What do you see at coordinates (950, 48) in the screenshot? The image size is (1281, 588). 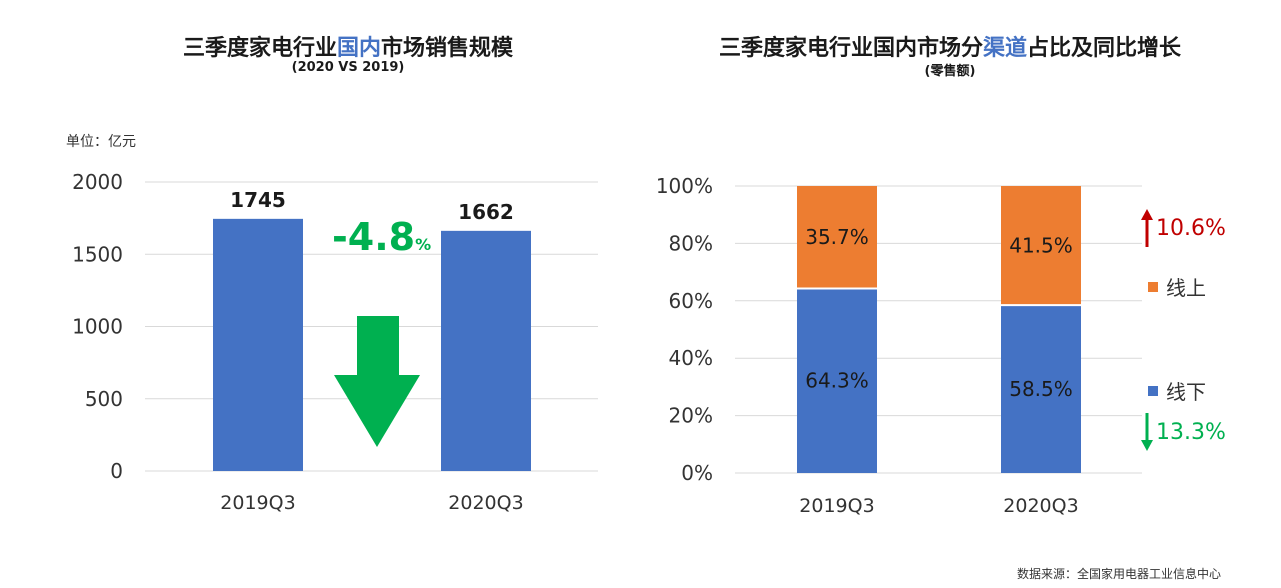 I see `right-chart-title: 三季度家电行业国内市场分渠道占比及同比增长` at bounding box center [950, 48].